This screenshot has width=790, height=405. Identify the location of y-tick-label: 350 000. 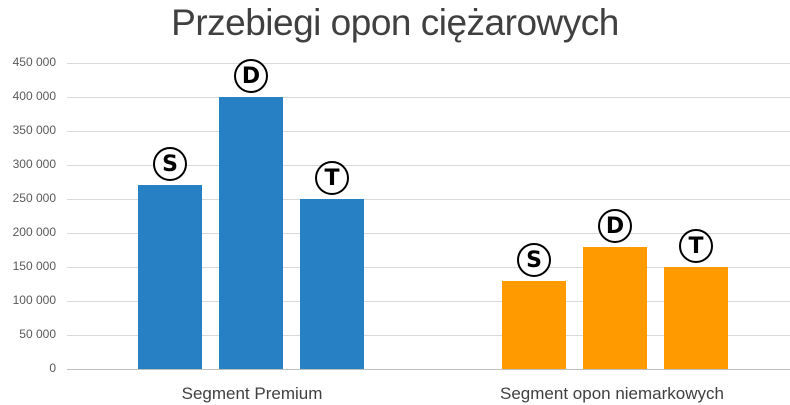
(34, 130).